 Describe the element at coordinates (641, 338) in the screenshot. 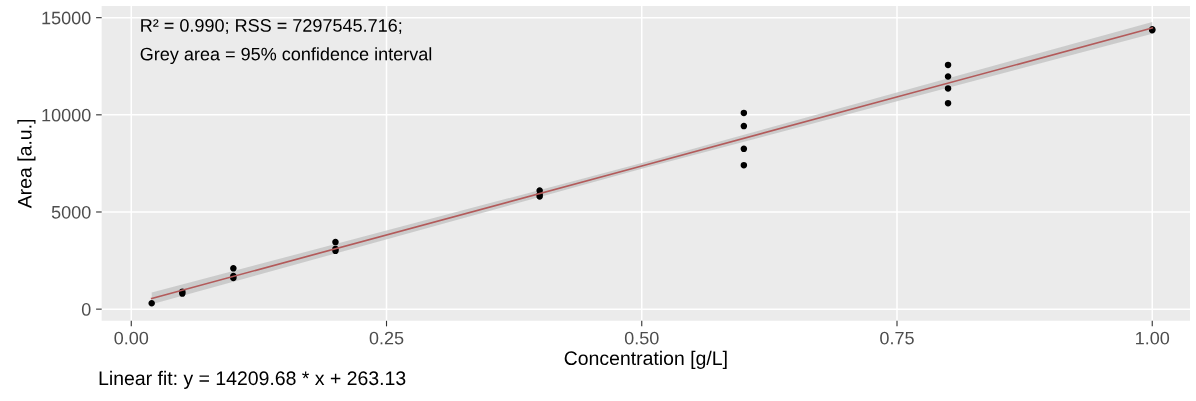

I see `x-tick-label: 0.50` at that location.